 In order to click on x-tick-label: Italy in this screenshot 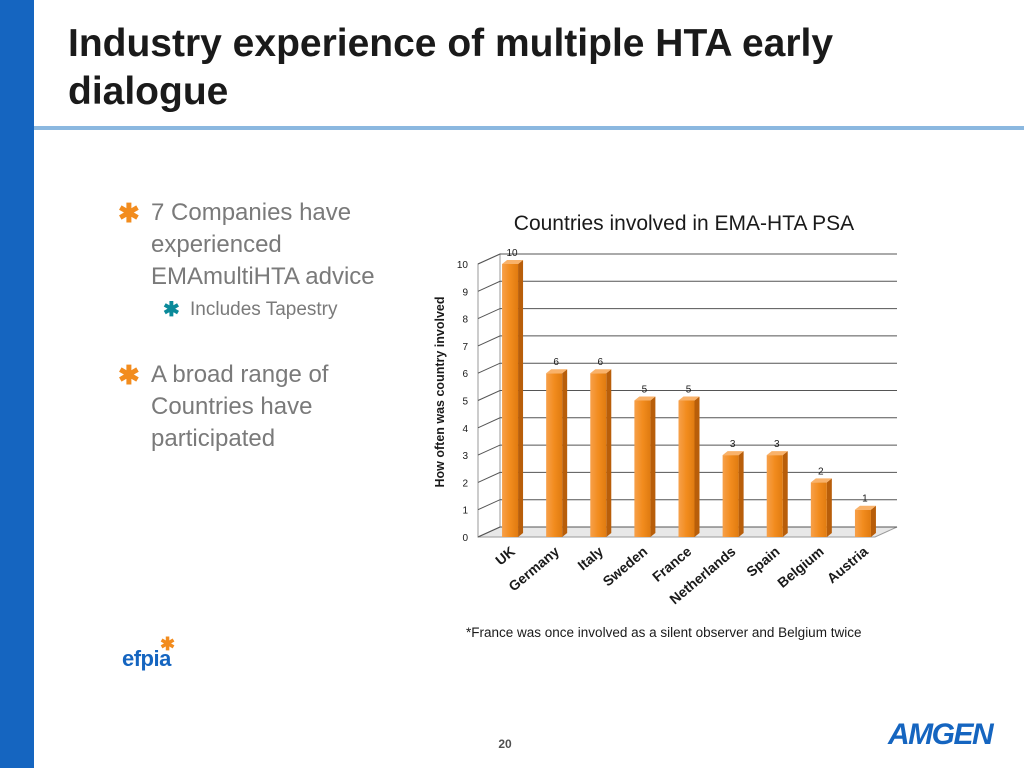, I will do `click(590, 558)`.